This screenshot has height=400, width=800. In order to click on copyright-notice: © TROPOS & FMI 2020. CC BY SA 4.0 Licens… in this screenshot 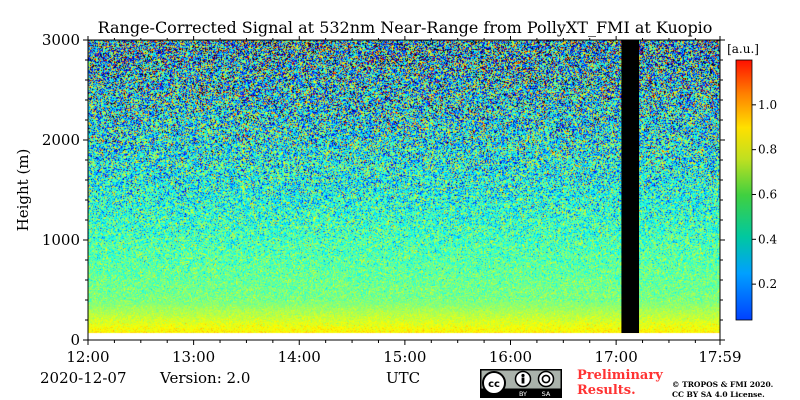, I will do `click(722, 390)`.